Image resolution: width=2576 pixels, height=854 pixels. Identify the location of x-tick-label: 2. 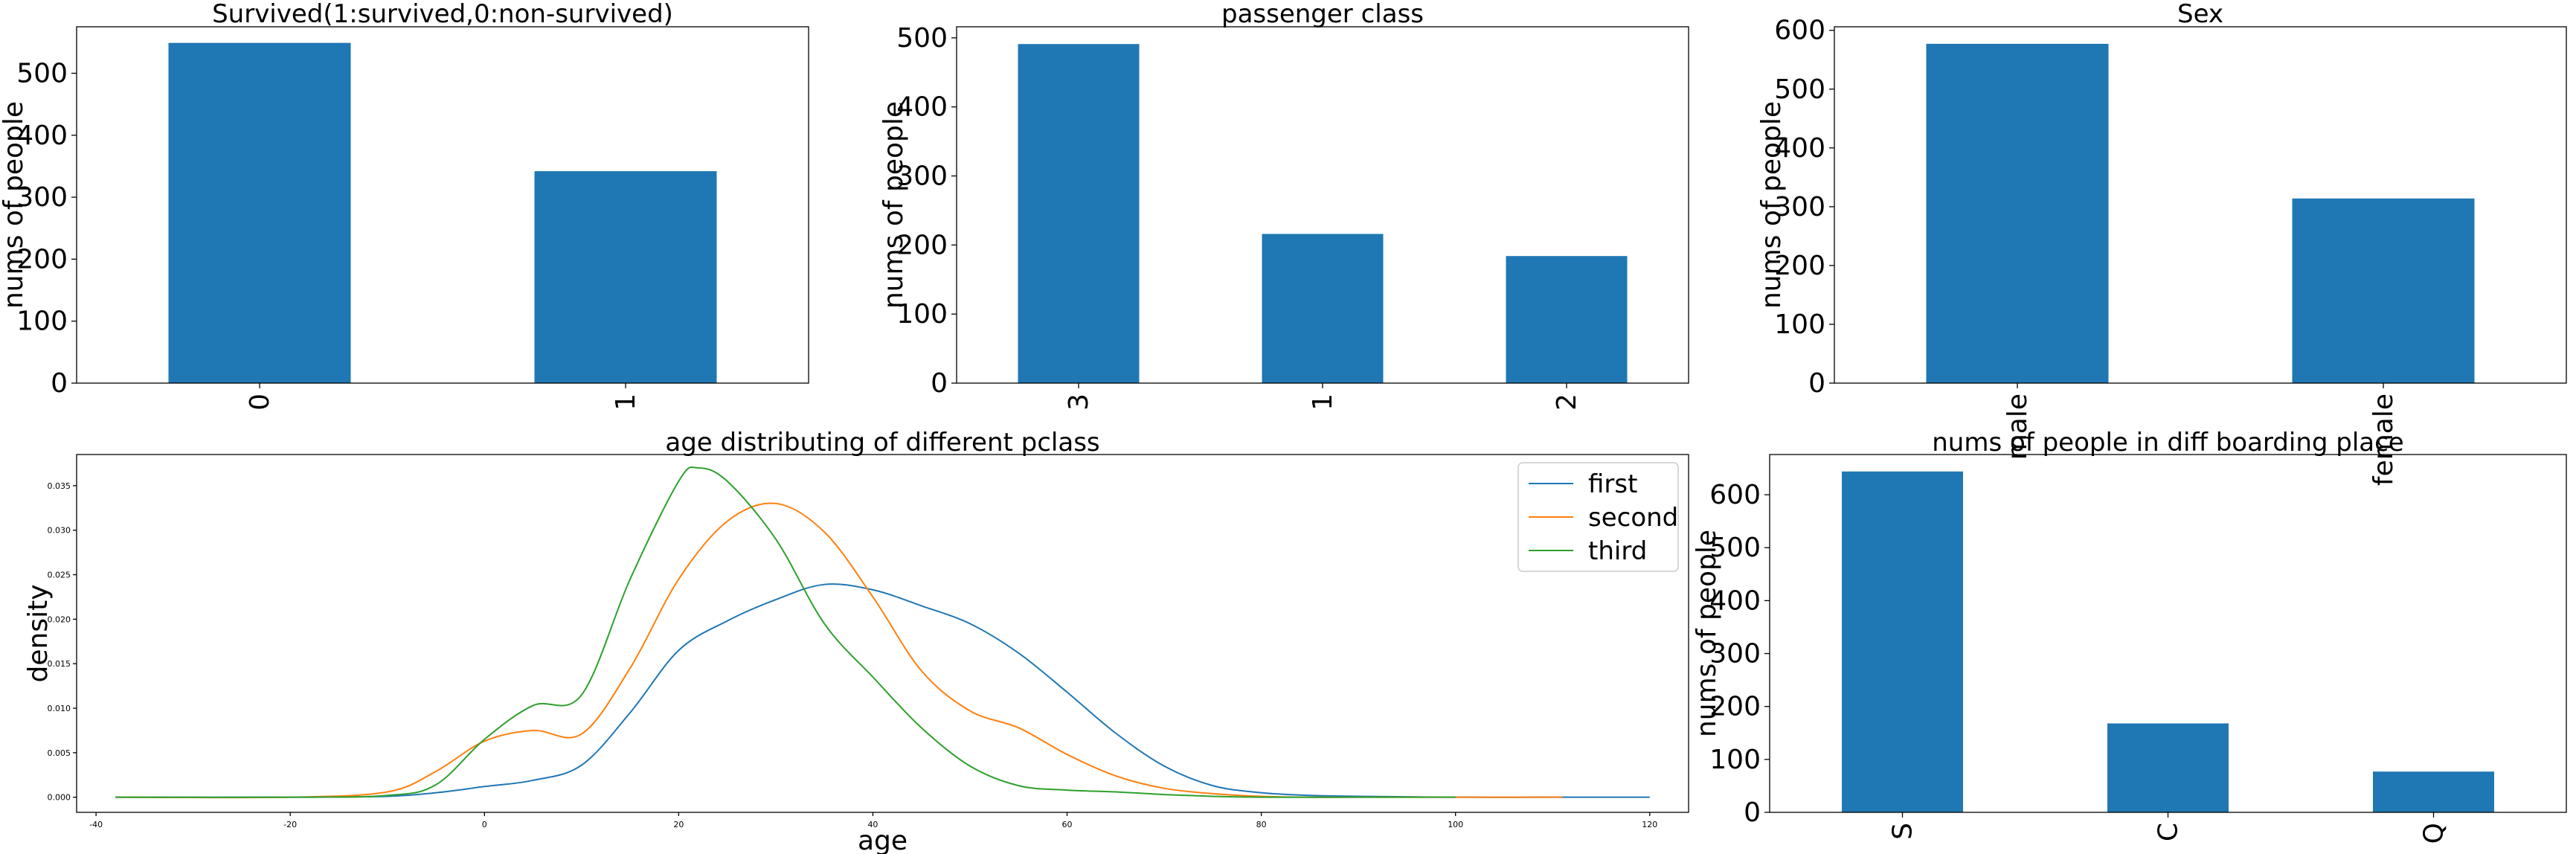
(1567, 402).